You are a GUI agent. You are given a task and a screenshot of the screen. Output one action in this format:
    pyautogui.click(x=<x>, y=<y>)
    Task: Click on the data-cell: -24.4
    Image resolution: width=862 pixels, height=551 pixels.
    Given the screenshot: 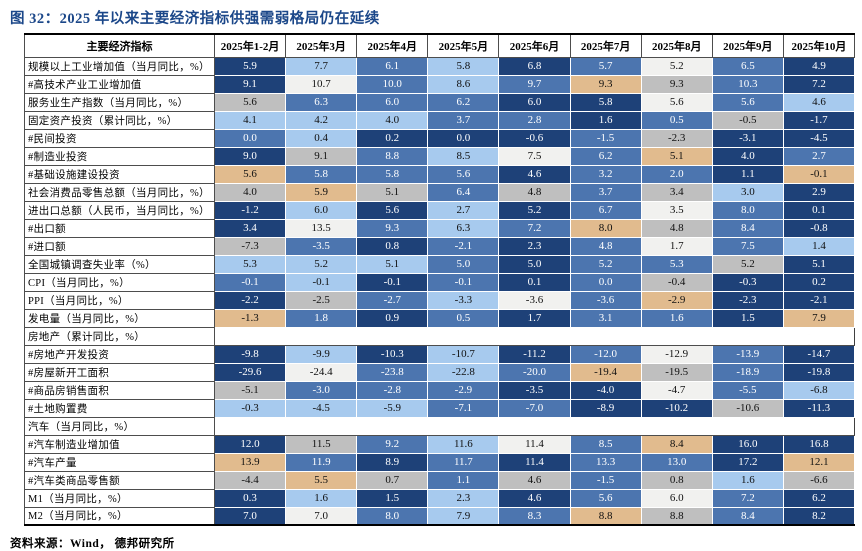 What is the action you would take?
    pyautogui.click(x=321, y=372)
    